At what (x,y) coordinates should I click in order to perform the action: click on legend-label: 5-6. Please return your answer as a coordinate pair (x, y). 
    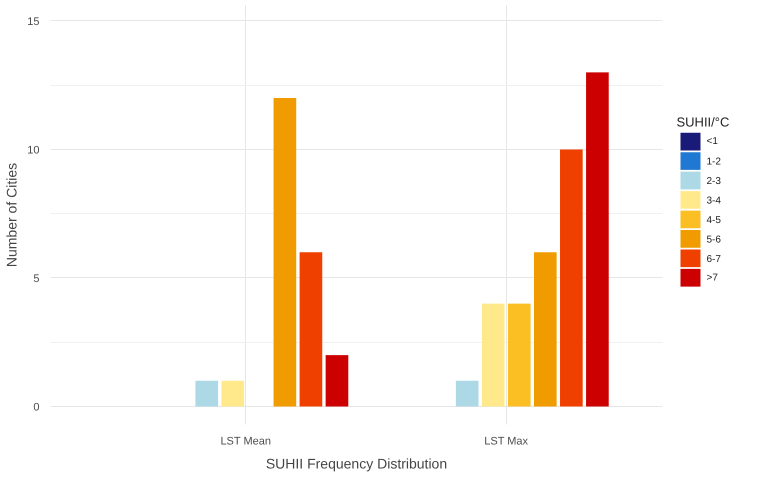
    Looking at the image, I should click on (714, 240).